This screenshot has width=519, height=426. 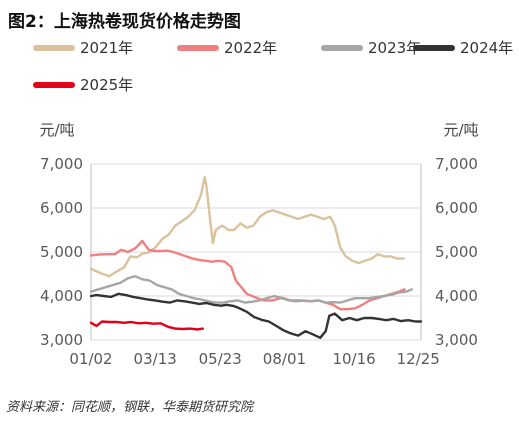 I want to click on legend-label: 2025年, so click(x=106, y=85).